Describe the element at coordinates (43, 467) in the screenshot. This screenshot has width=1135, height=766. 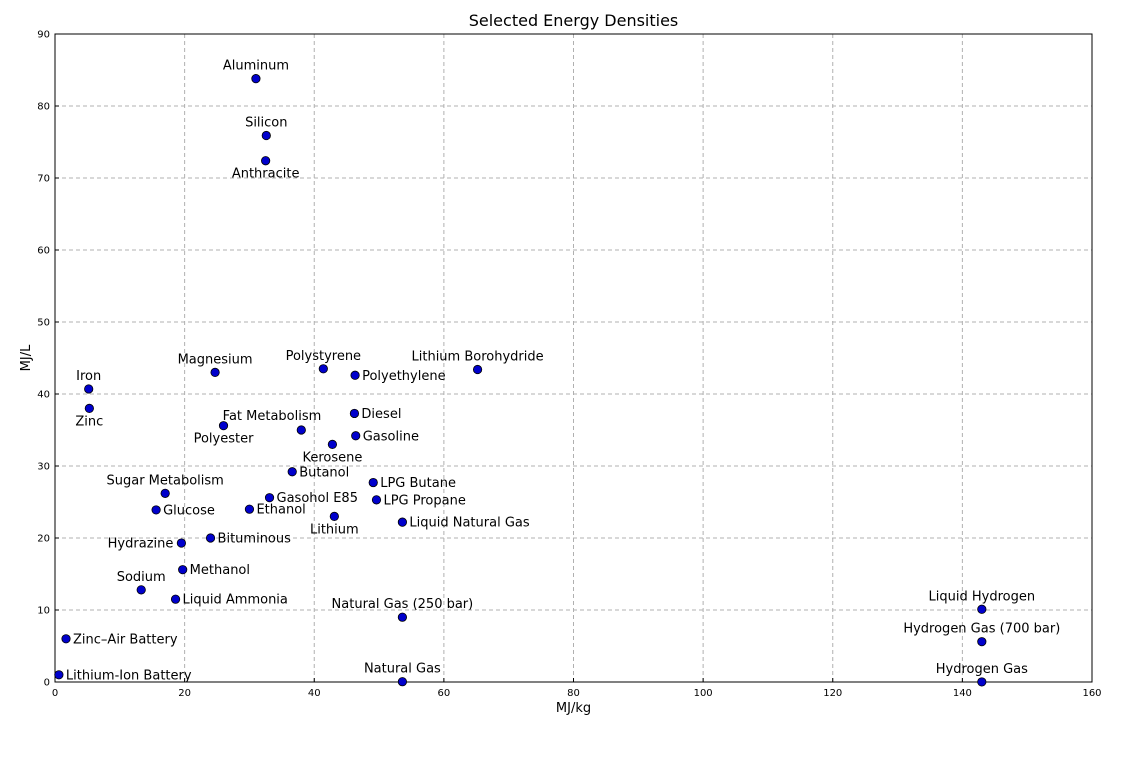
I see `y-tick-label: 30` at that location.